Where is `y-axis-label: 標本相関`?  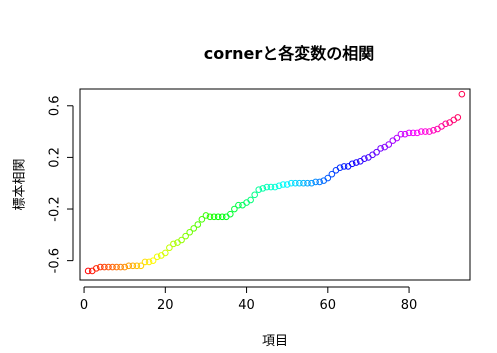 y-axis-label: 標本相関 is located at coordinates (20, 184).